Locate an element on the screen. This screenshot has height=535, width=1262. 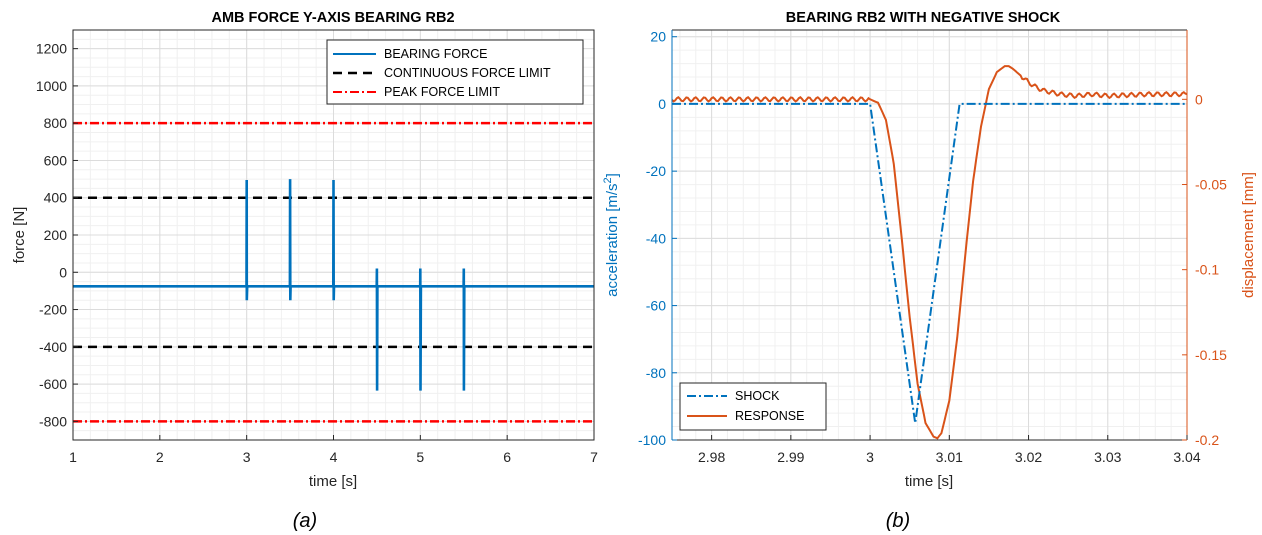
chart-a-title: AMB FORCE Y-AXIS BEARING RB2 is located at coordinates (332, 18).